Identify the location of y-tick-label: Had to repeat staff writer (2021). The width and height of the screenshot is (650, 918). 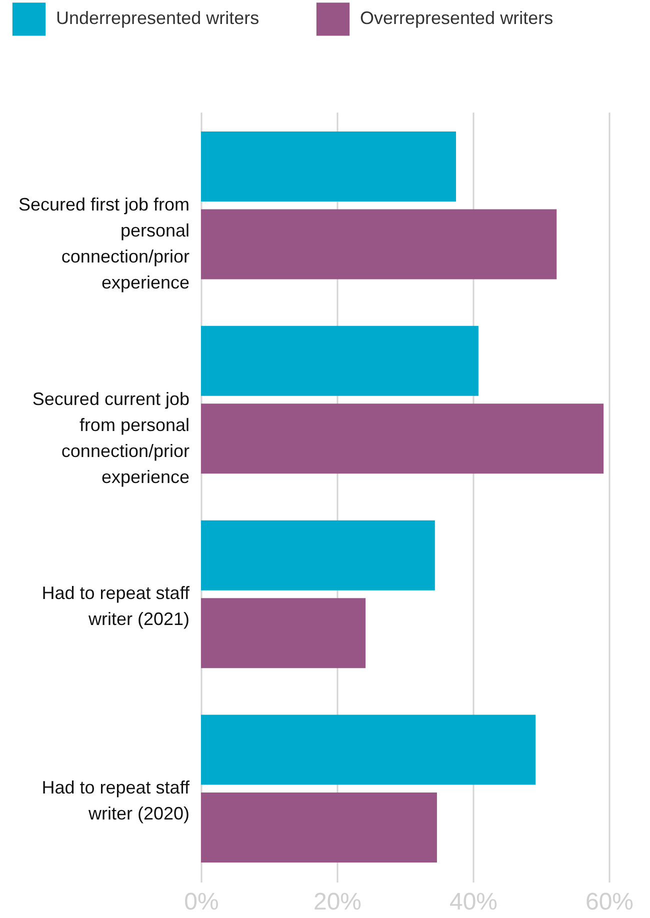
(116, 606).